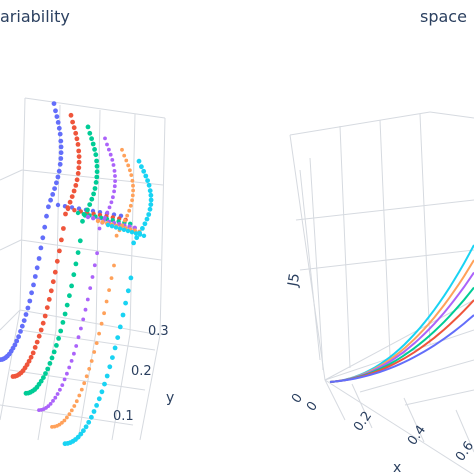  I want to click on series-line, so click(401, 348).